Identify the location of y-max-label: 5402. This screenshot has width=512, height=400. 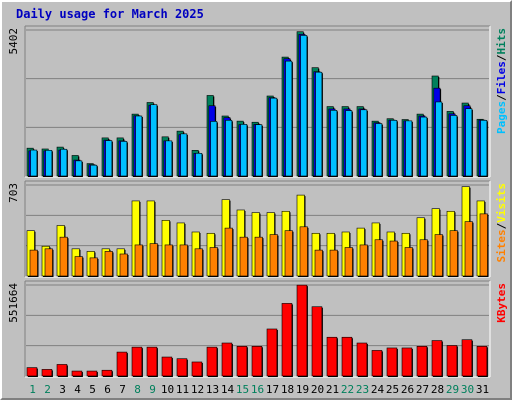
(13, 41).